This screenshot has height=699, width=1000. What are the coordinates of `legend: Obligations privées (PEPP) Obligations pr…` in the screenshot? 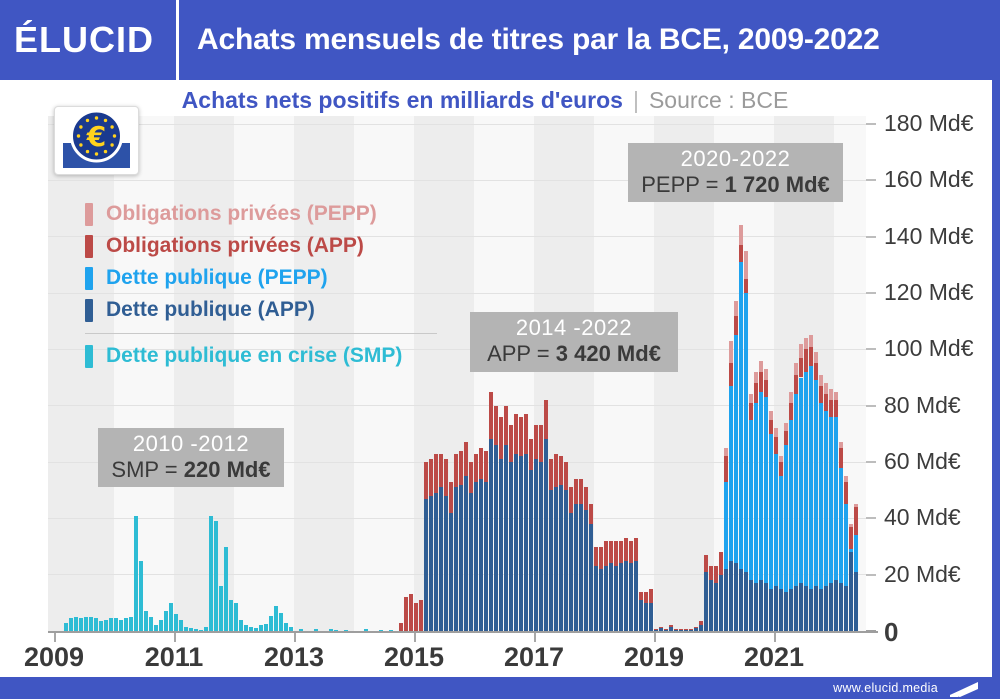 It's located at (261, 285).